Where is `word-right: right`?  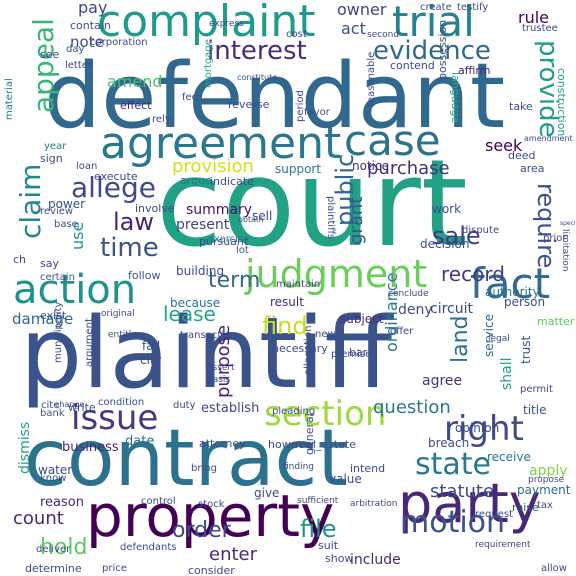
word-right: right is located at coordinates (484, 429).